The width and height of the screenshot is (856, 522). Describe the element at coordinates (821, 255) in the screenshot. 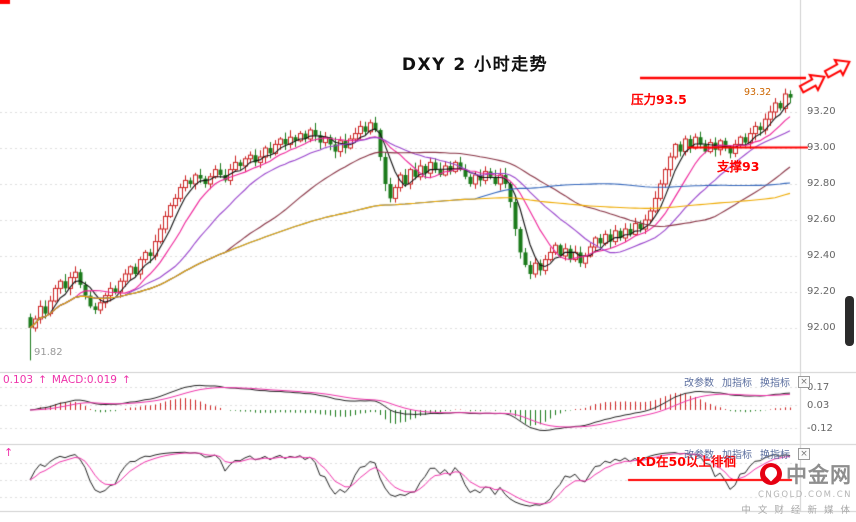

I see `y-axis-label: 92.40` at that location.